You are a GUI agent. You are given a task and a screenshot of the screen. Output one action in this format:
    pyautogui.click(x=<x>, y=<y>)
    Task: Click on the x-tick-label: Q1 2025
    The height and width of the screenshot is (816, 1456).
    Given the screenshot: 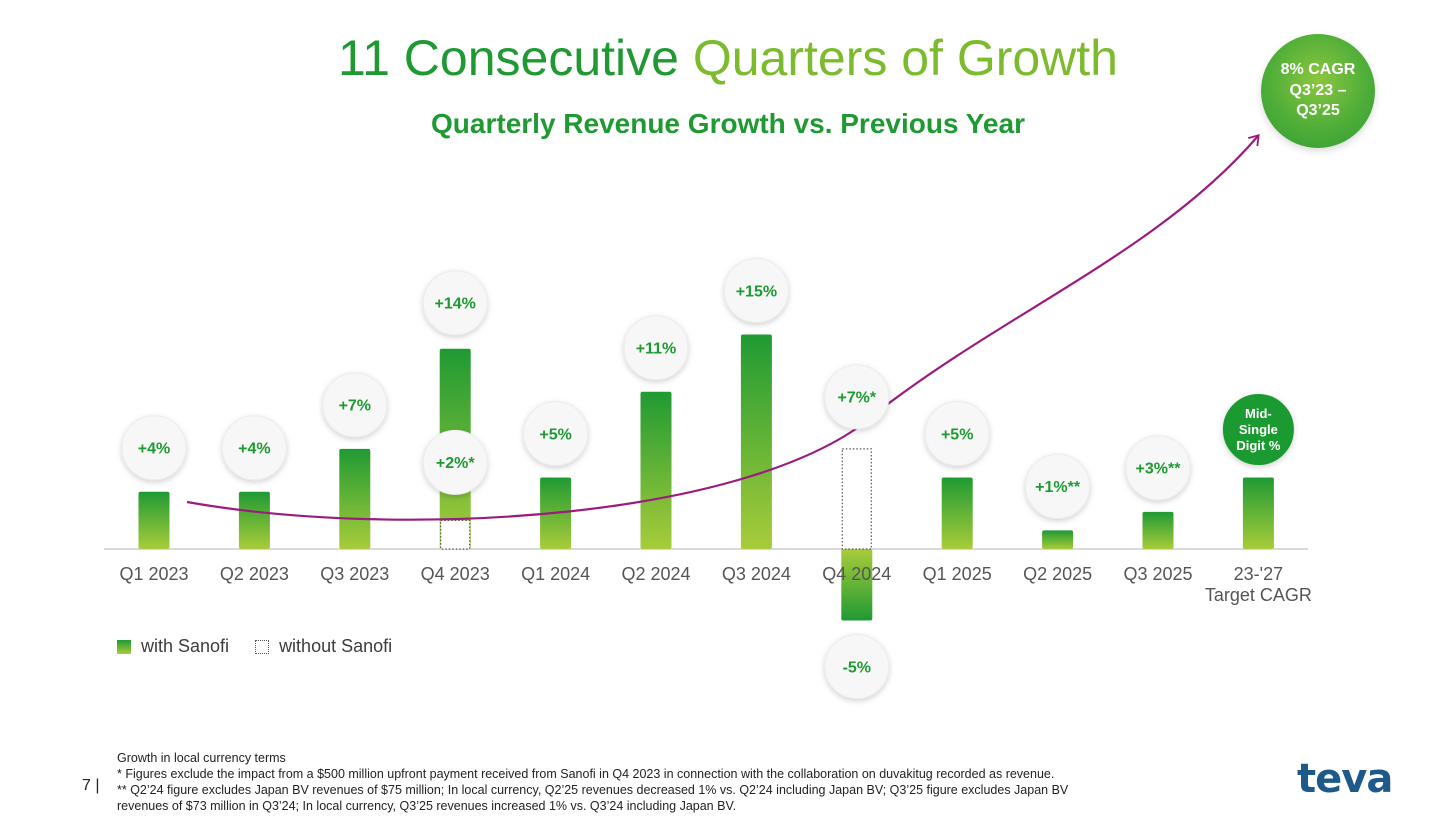 What is the action you would take?
    pyautogui.click(x=957, y=574)
    